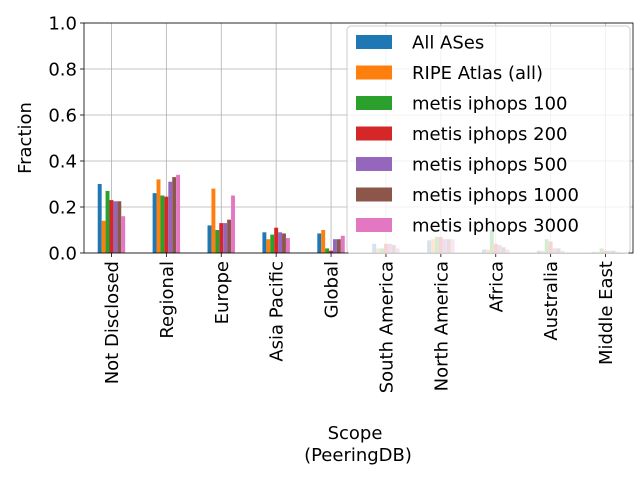 This screenshot has height=480, width=640. What do you see at coordinates (495, 226) in the screenshot?
I see `legend-label: metis iphops 3000` at bounding box center [495, 226].